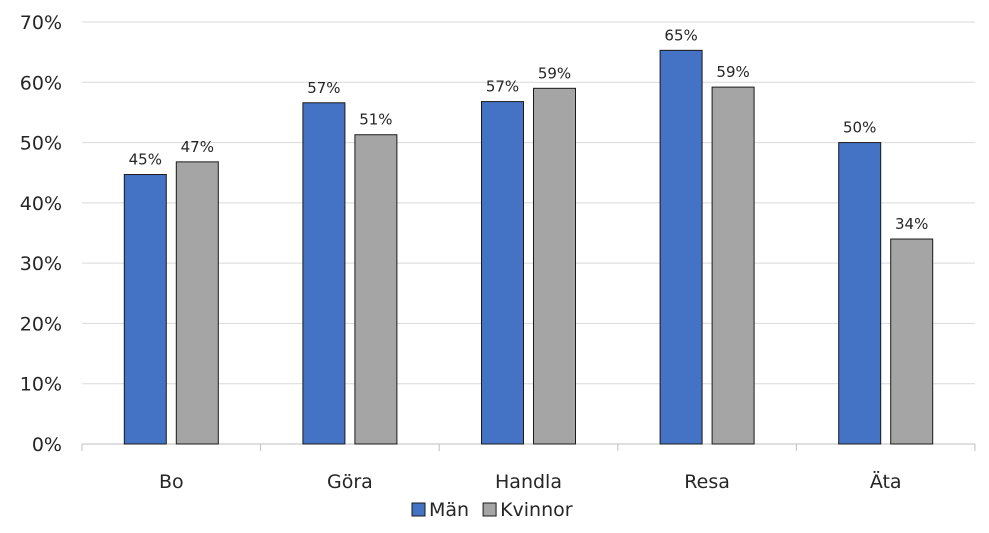  What do you see at coordinates (47, 445) in the screenshot?
I see `y-tick-label: 0%` at bounding box center [47, 445].